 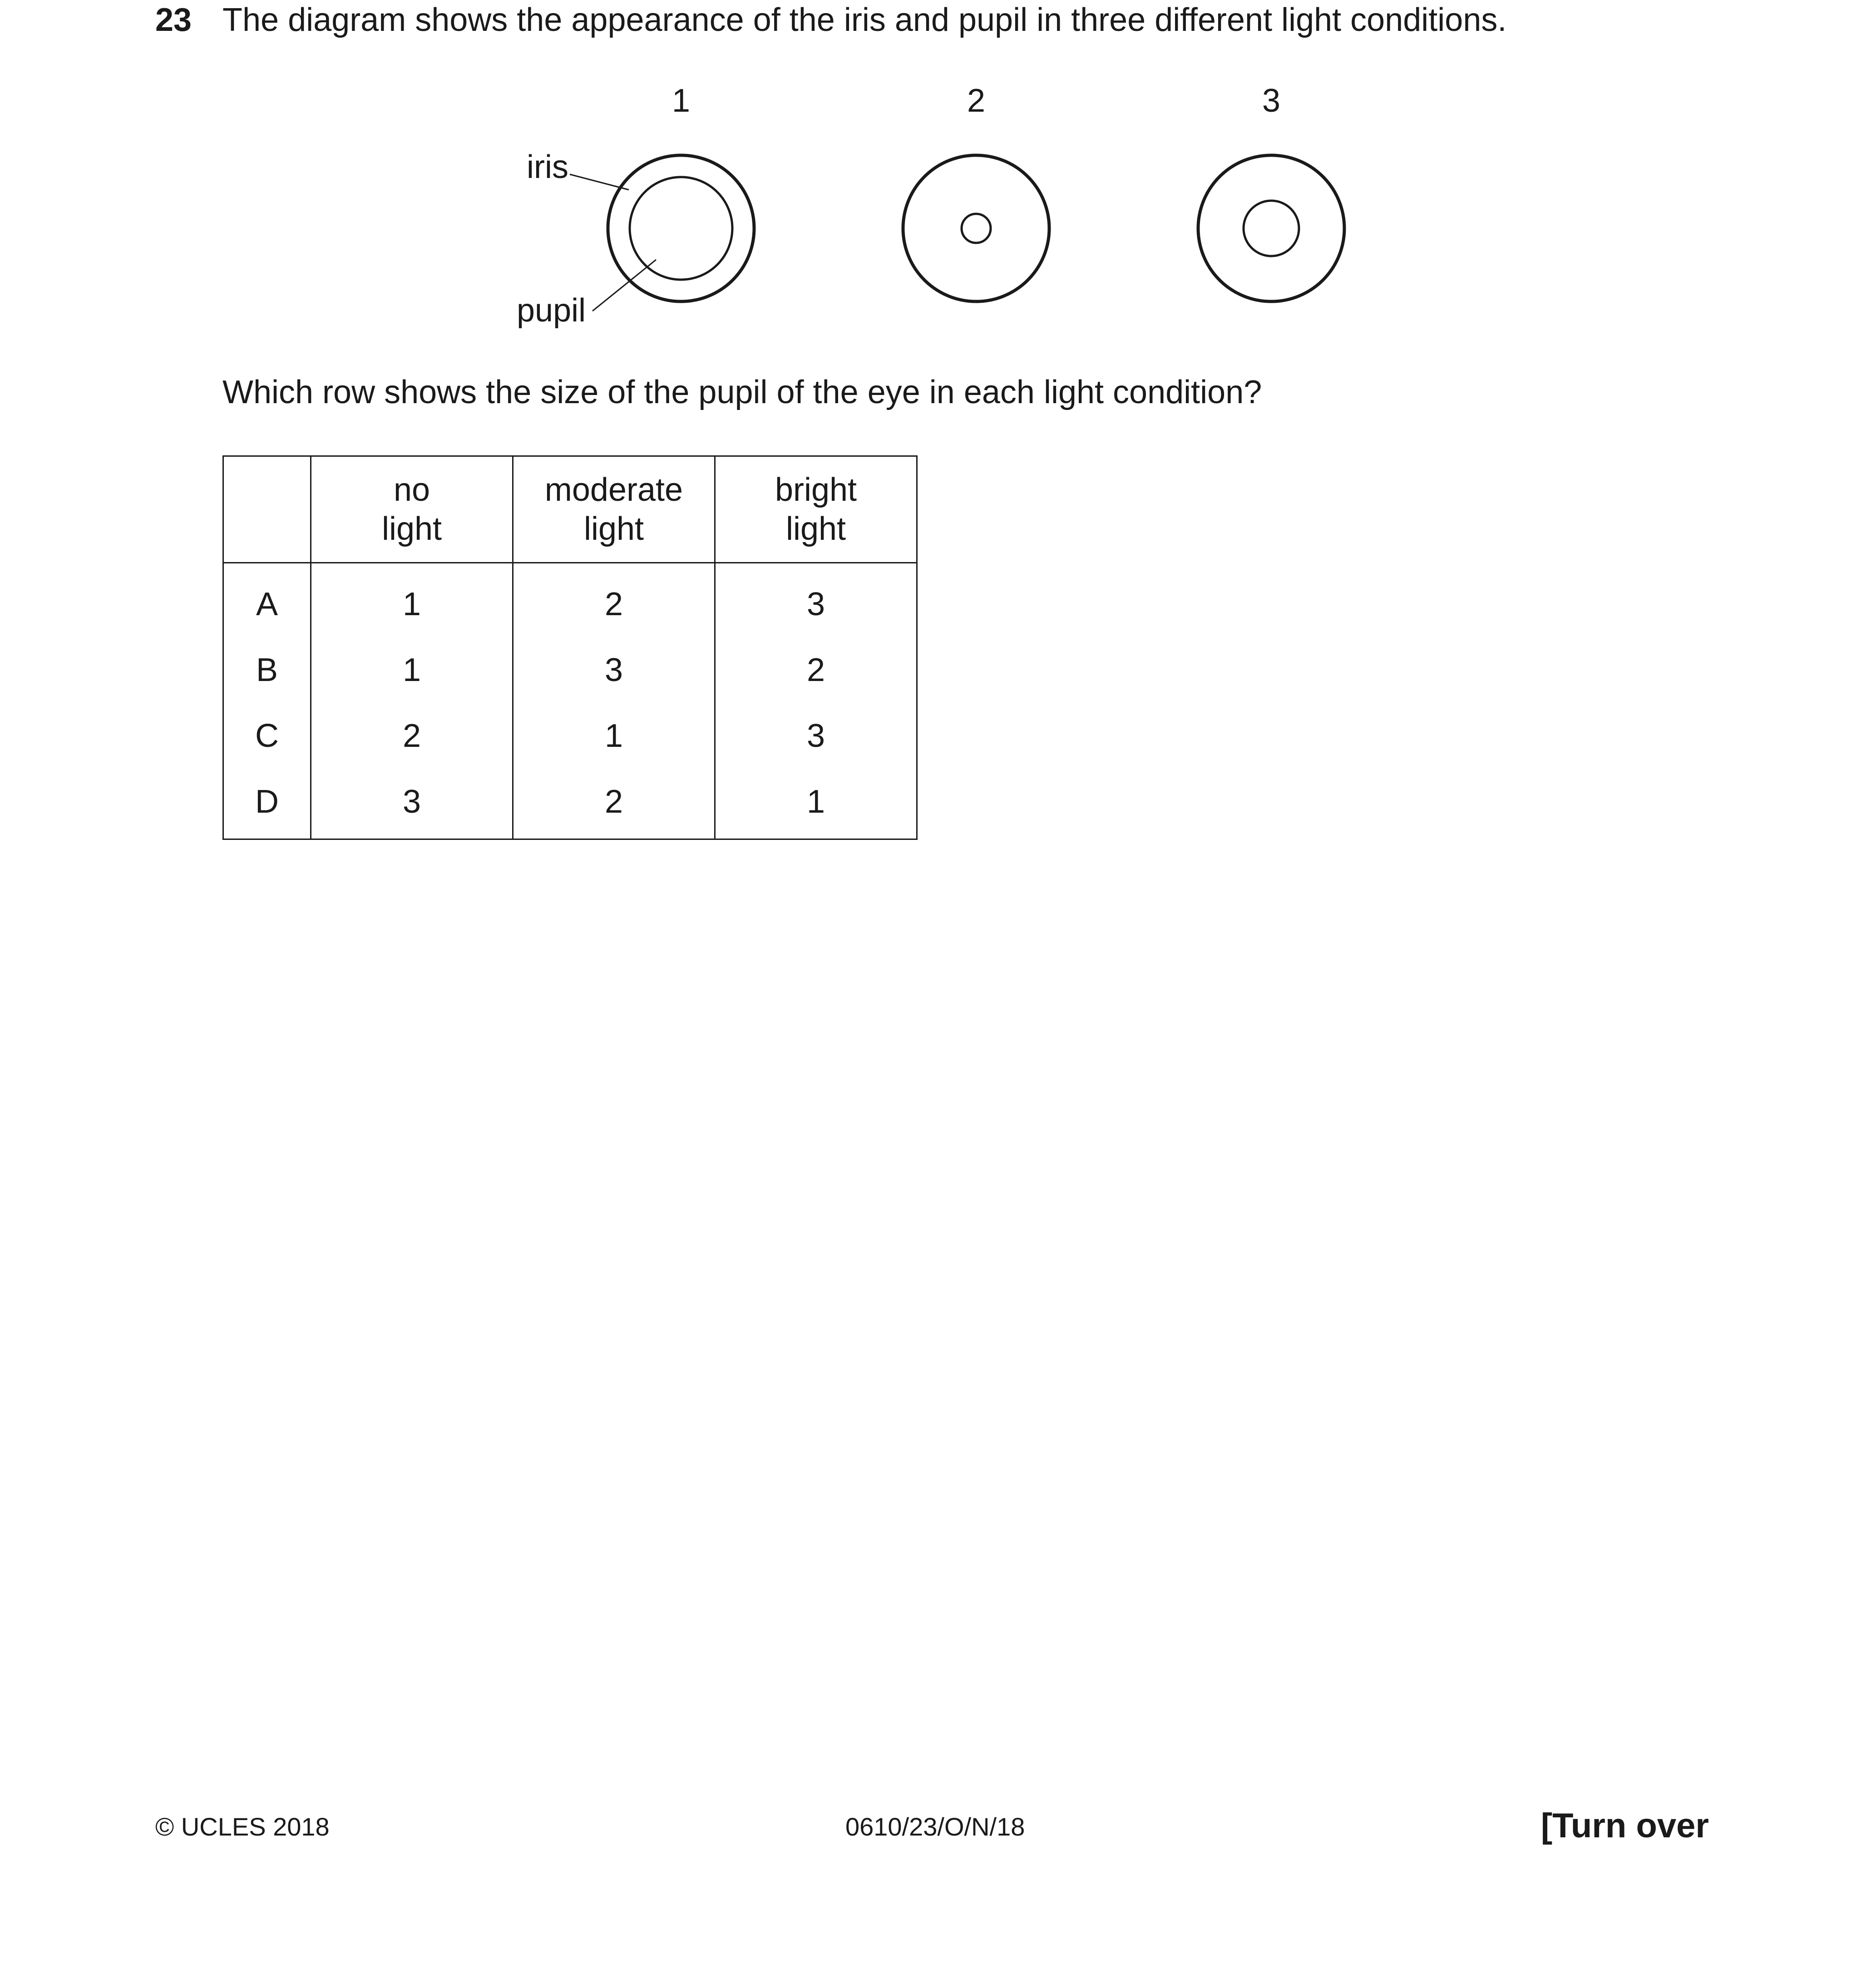 I want to click on eye-1-pupil, so click(x=681, y=228).